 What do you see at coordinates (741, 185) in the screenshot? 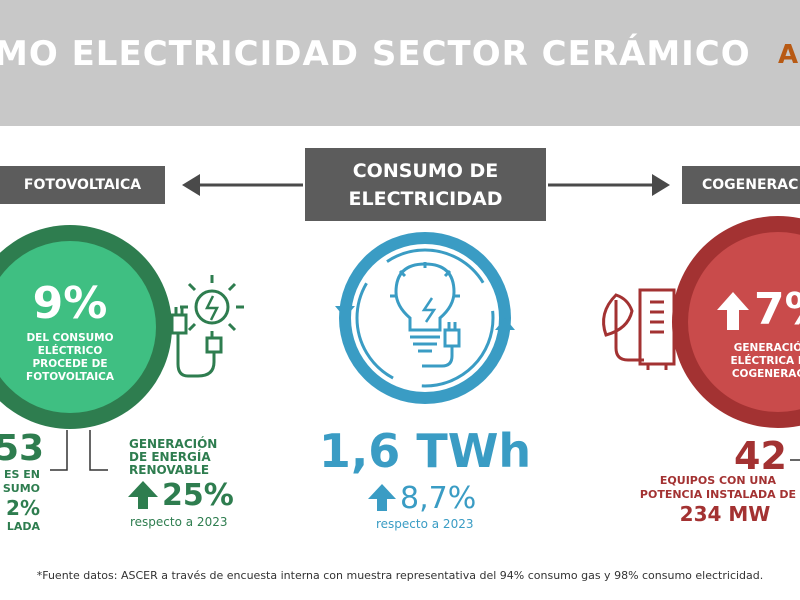
I see `tag-cogeneracion: COGENERAC` at bounding box center [741, 185].